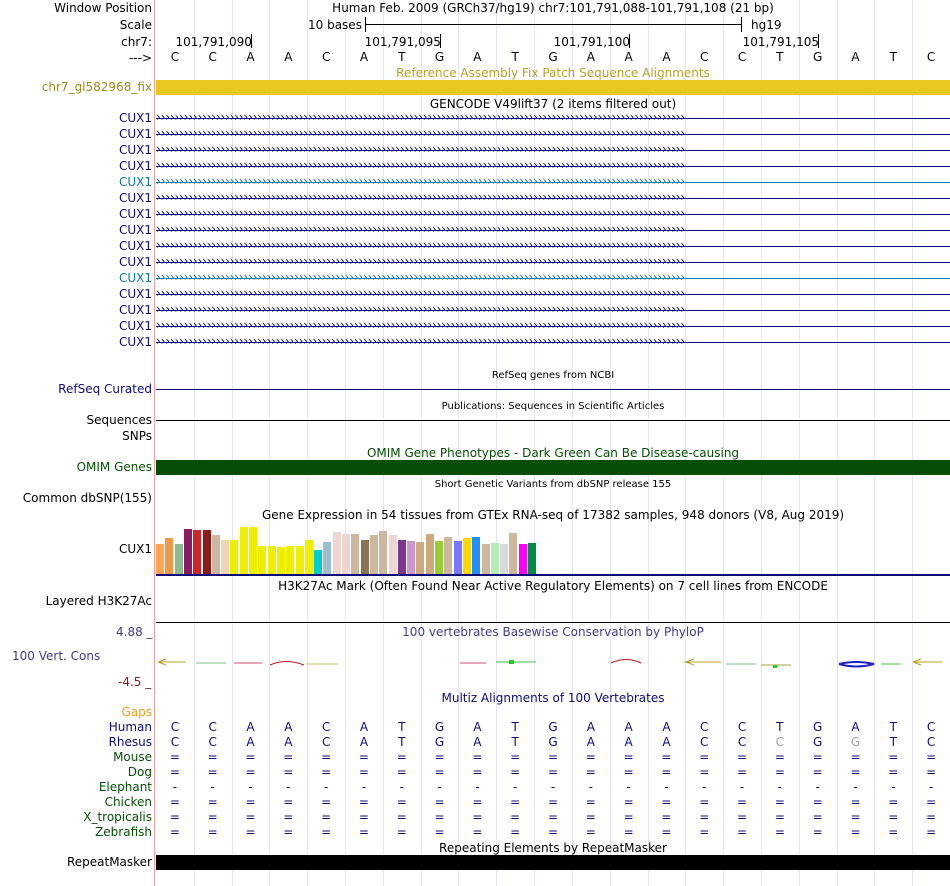 The height and width of the screenshot is (886, 950). I want to click on species-label: Human, so click(130, 727).